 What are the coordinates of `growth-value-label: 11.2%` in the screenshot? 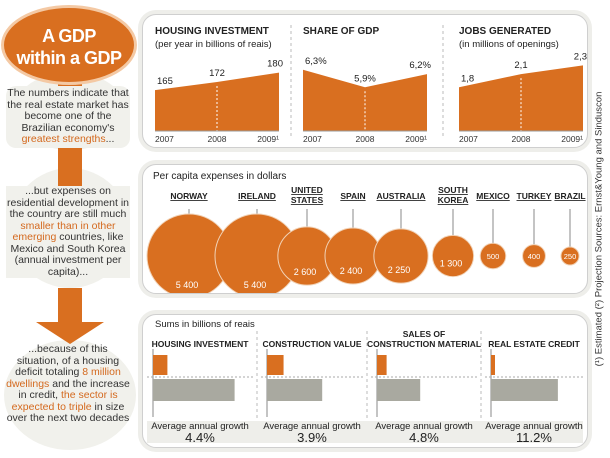 It's located at (534, 437).